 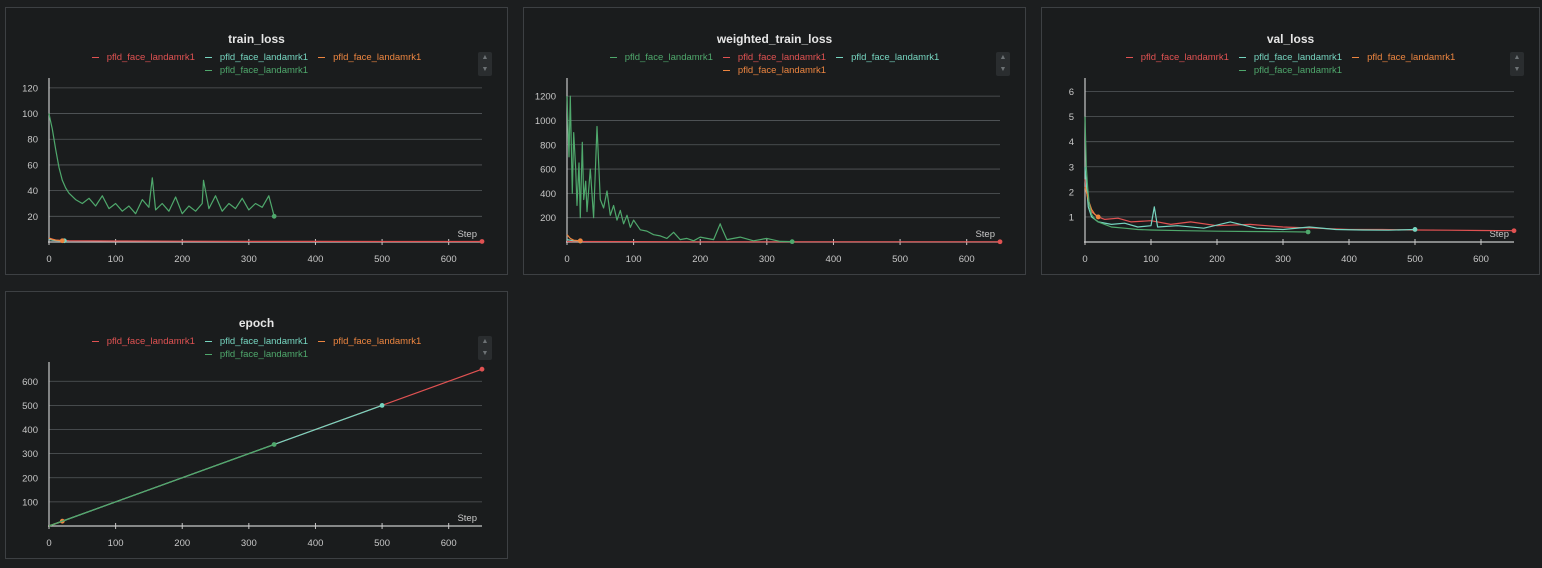 What do you see at coordinates (1071, 92) in the screenshot?
I see `y-tick-label: 6` at bounding box center [1071, 92].